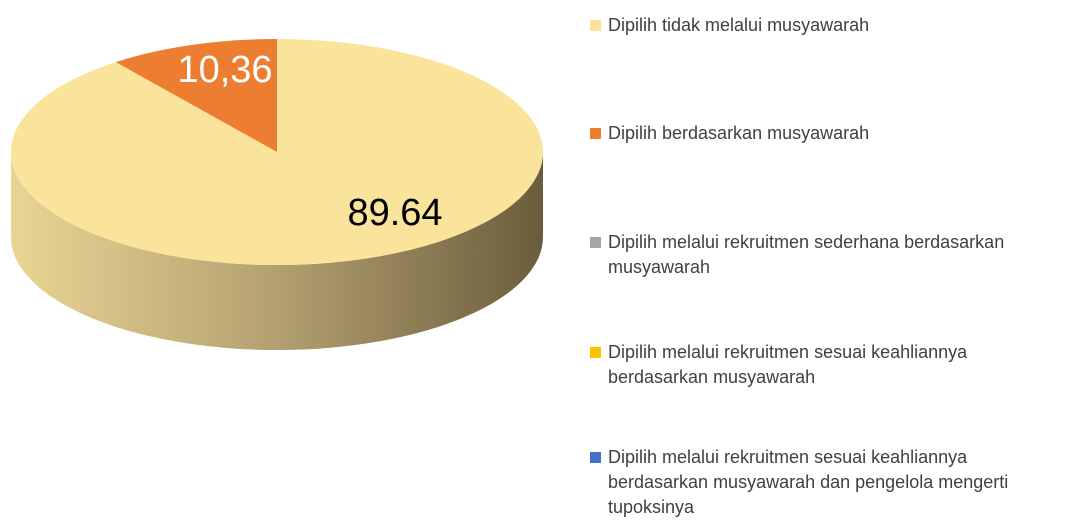  Describe the element at coordinates (739, 25) in the screenshot. I see `legend-label: Dipilih tidak melalui musyawarah` at that location.